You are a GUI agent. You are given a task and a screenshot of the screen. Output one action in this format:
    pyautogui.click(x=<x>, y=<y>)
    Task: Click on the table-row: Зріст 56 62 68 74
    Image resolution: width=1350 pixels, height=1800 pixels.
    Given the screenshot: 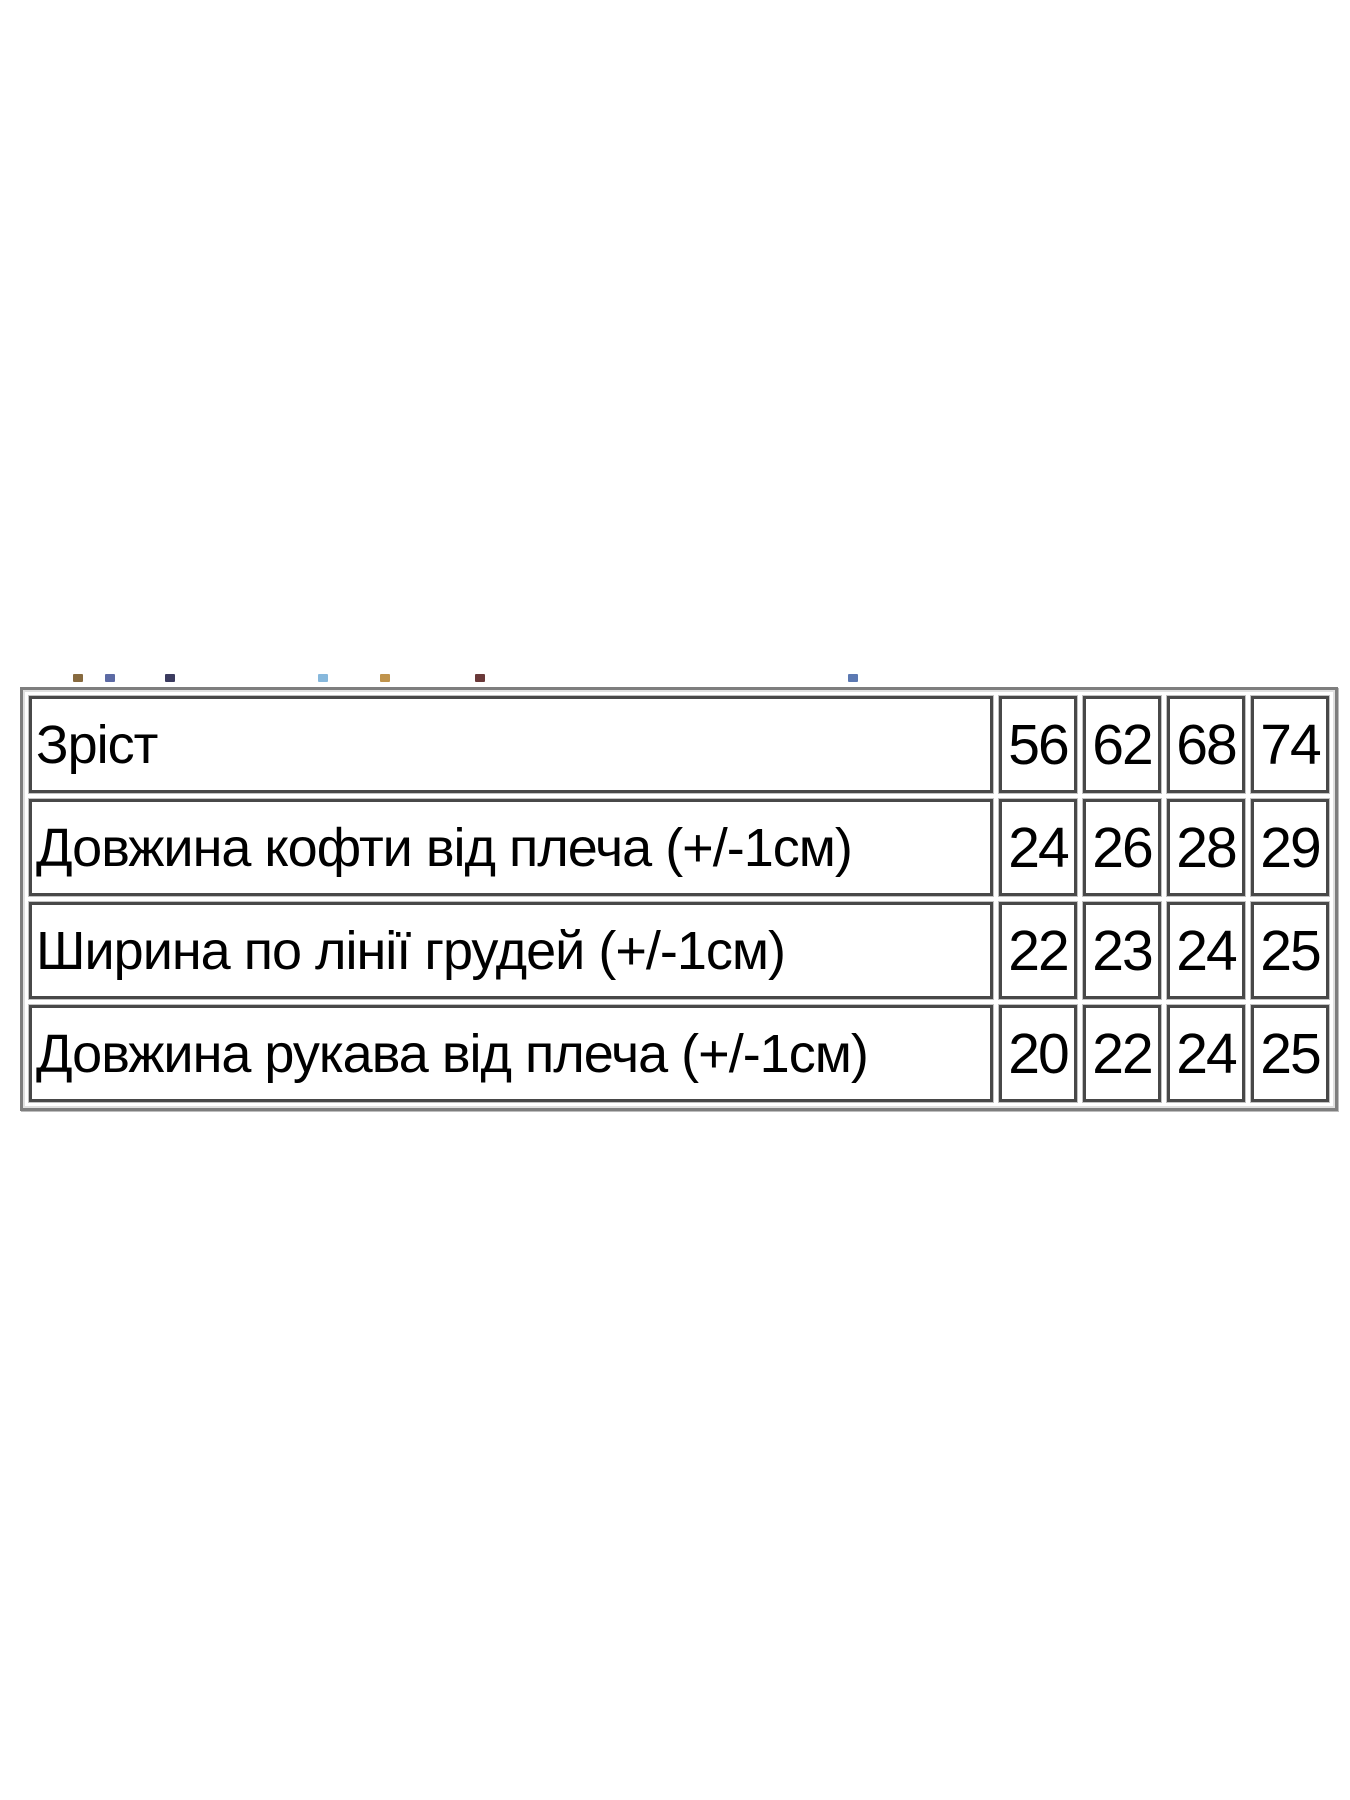 What is the action you would take?
    pyautogui.click(x=679, y=744)
    